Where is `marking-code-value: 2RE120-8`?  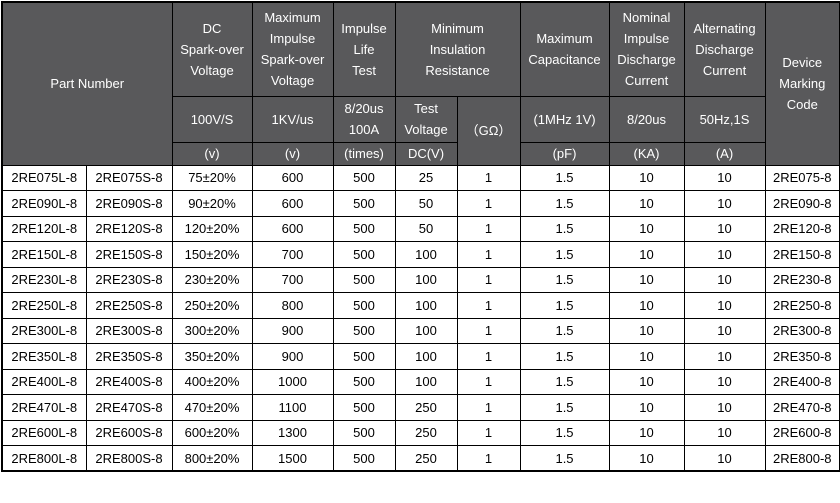
marking-code-value: 2RE120-8 is located at coordinates (802, 228).